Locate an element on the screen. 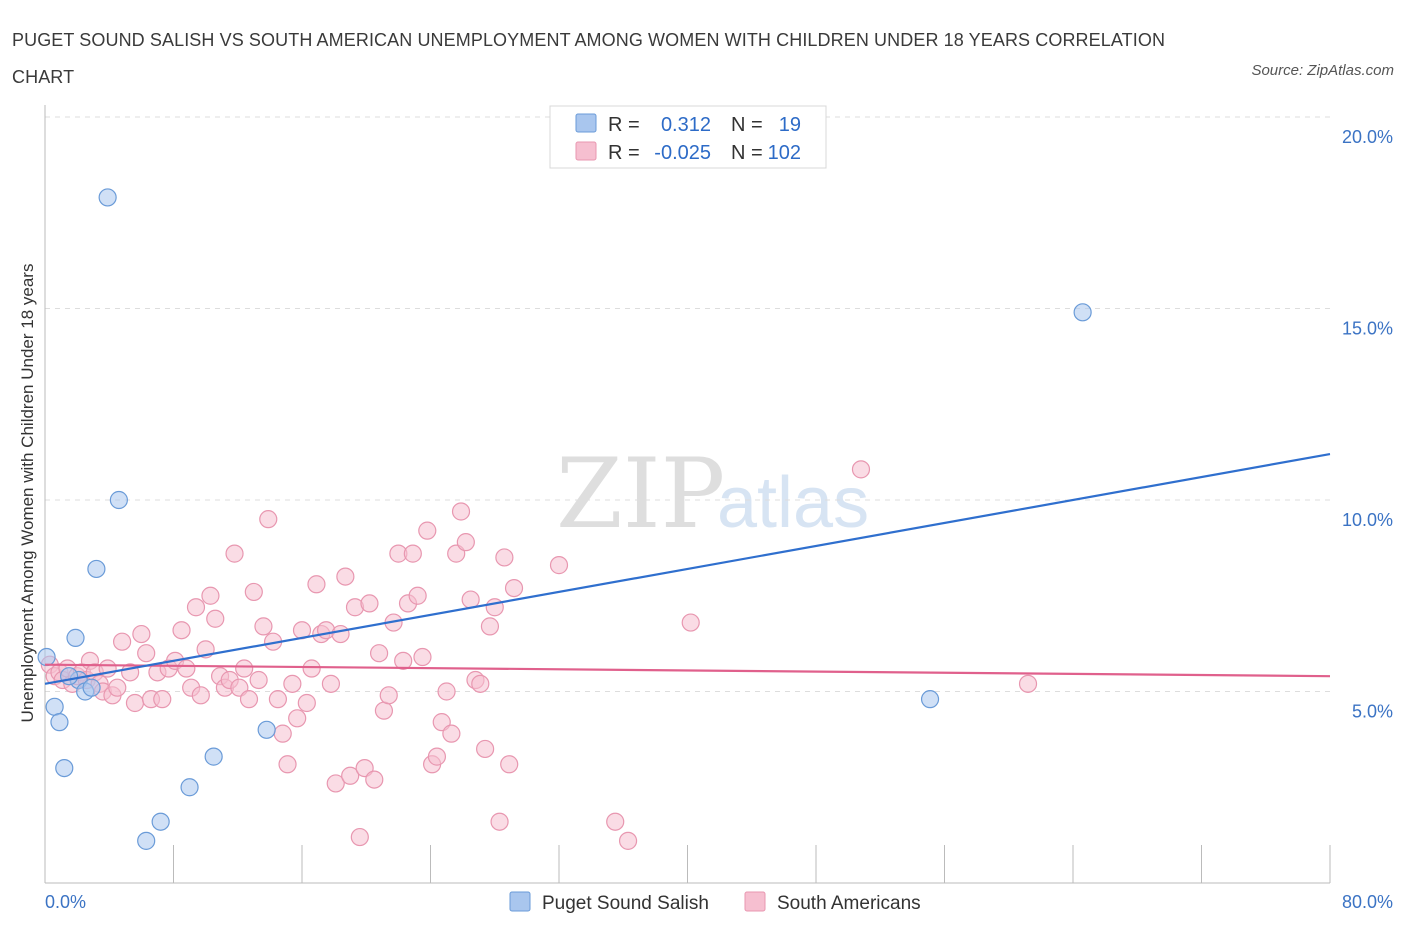 The width and height of the screenshot is (1406, 930). y-tick-label: 5.0% is located at coordinates (1372, 712).